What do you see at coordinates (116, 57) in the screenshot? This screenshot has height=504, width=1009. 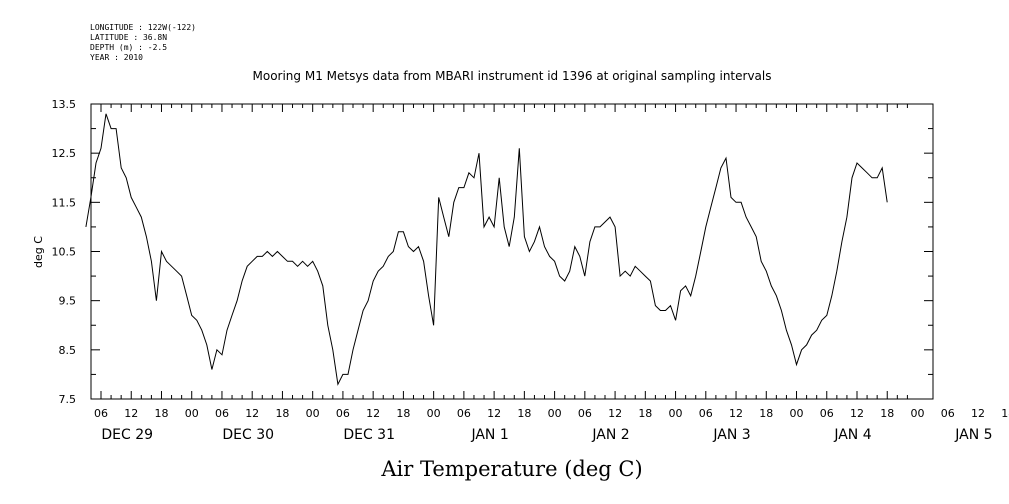 I see `year-text: YEAR : 2010` at bounding box center [116, 57].